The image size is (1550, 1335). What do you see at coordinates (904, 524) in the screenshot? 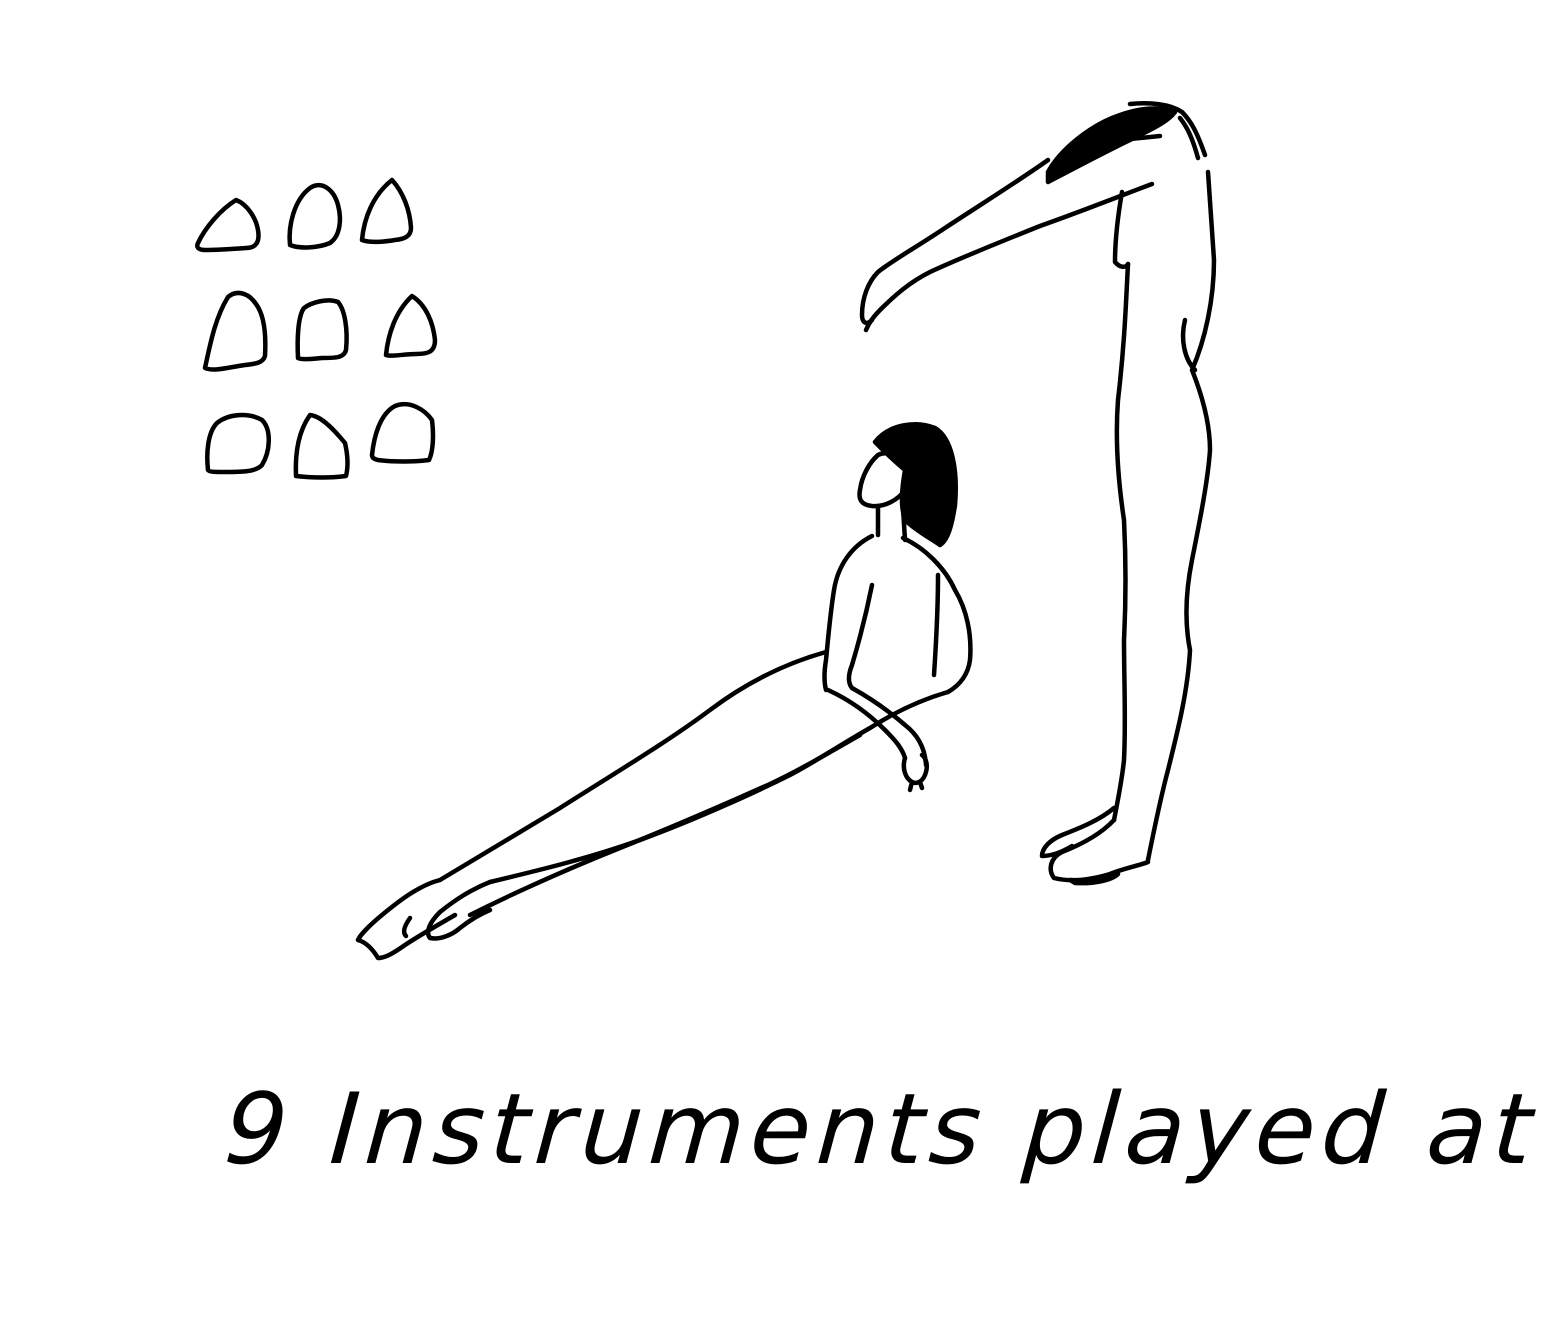
I see `figure-neck` at bounding box center [904, 524].